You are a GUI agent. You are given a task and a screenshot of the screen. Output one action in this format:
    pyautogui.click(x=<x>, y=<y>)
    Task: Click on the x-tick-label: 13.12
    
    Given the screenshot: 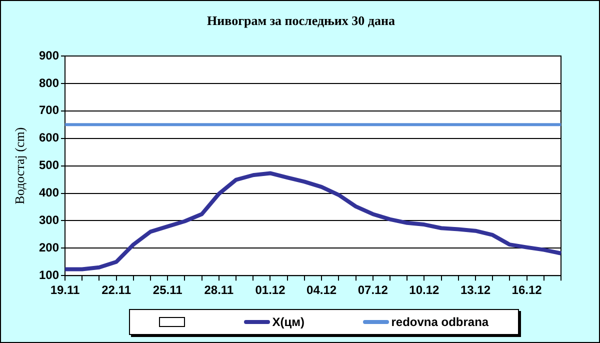 What is the action you would take?
    pyautogui.click(x=475, y=290)
    